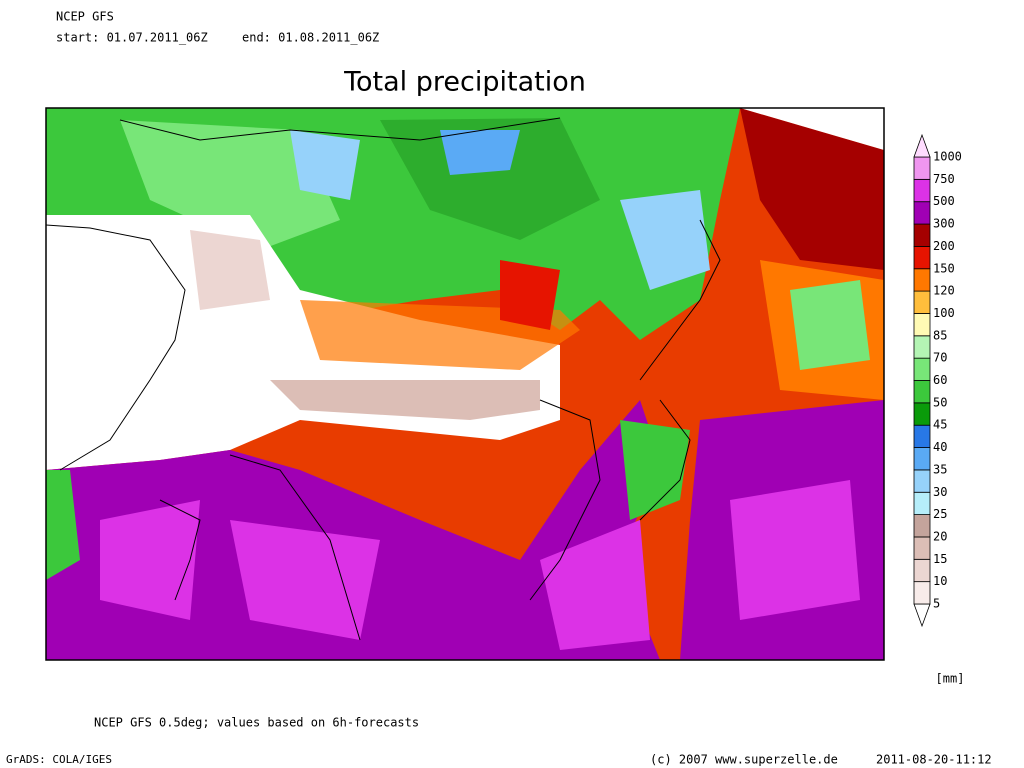 The height and width of the screenshot is (768, 1024). Describe the element at coordinates (950, 679) in the screenshot. I see `unit-label: [mm]` at that location.